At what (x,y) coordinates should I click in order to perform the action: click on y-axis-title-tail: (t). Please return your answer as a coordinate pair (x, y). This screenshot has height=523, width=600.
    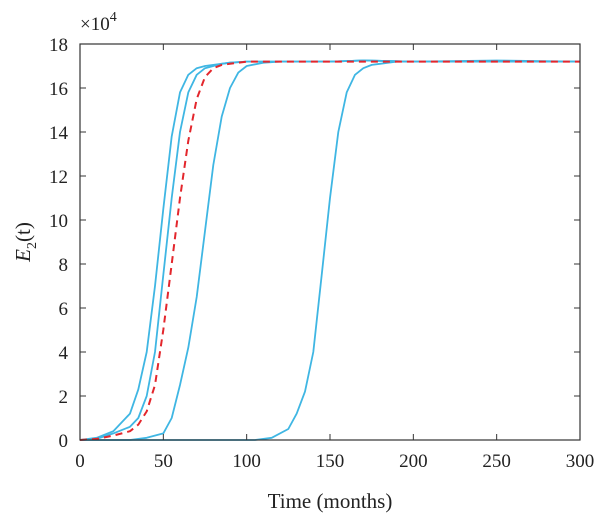
    Looking at the image, I should click on (23, 232).